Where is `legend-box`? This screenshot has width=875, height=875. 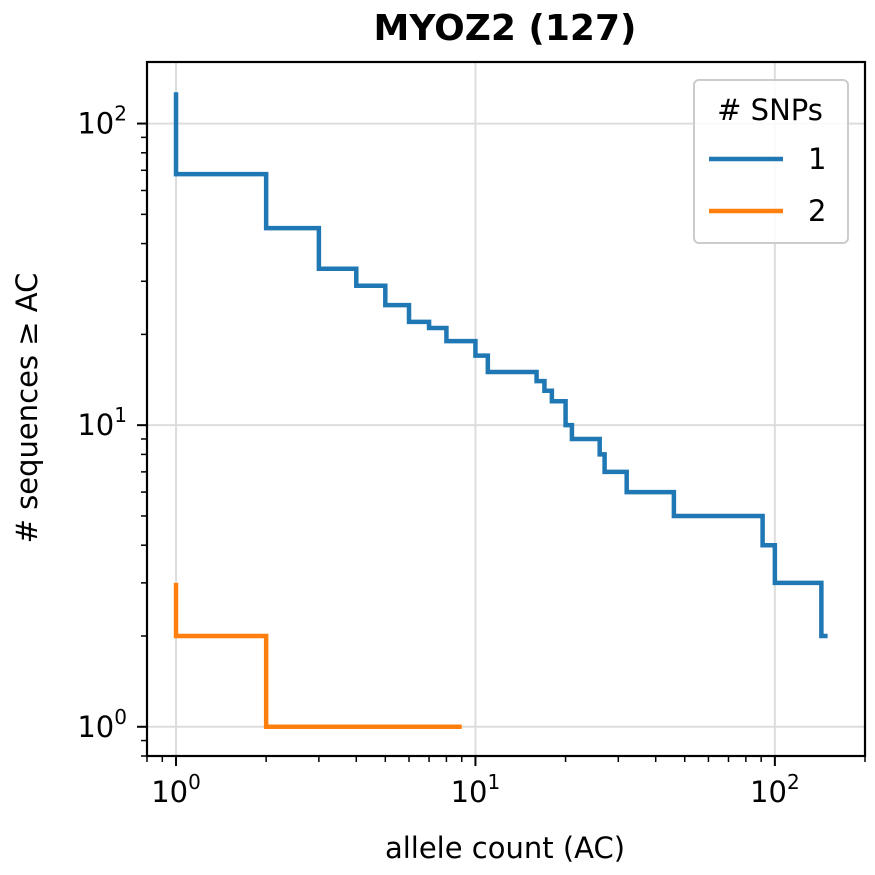 legend-box is located at coordinates (771, 161).